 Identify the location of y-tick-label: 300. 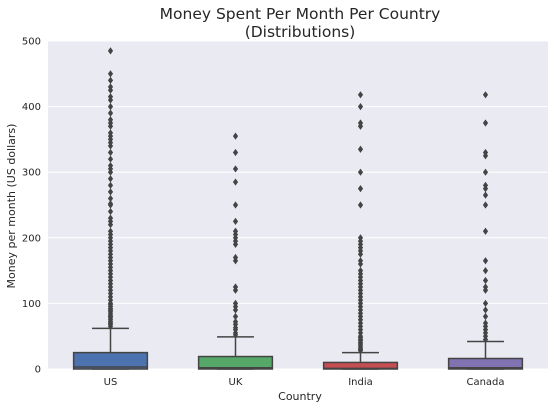
(31, 173).